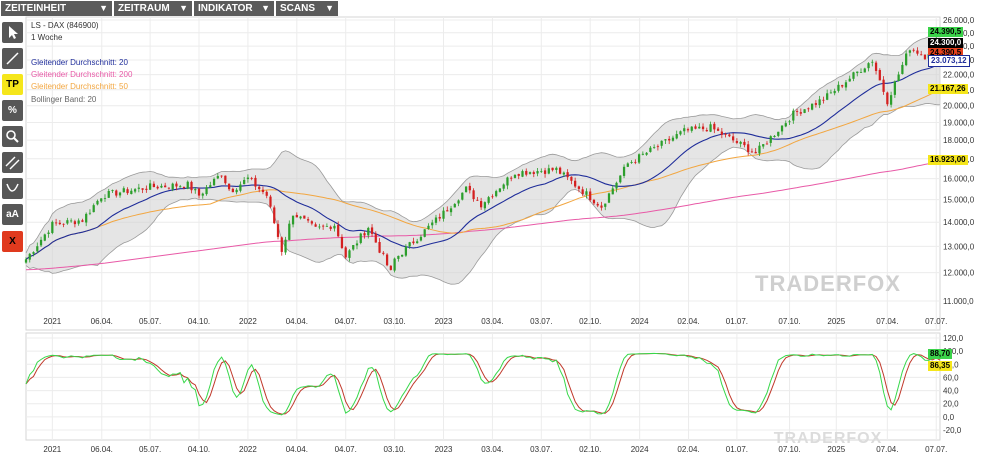 This screenshot has width=985, height=457. What do you see at coordinates (12, 241) in the screenshot?
I see `delete-tool: X` at bounding box center [12, 241].